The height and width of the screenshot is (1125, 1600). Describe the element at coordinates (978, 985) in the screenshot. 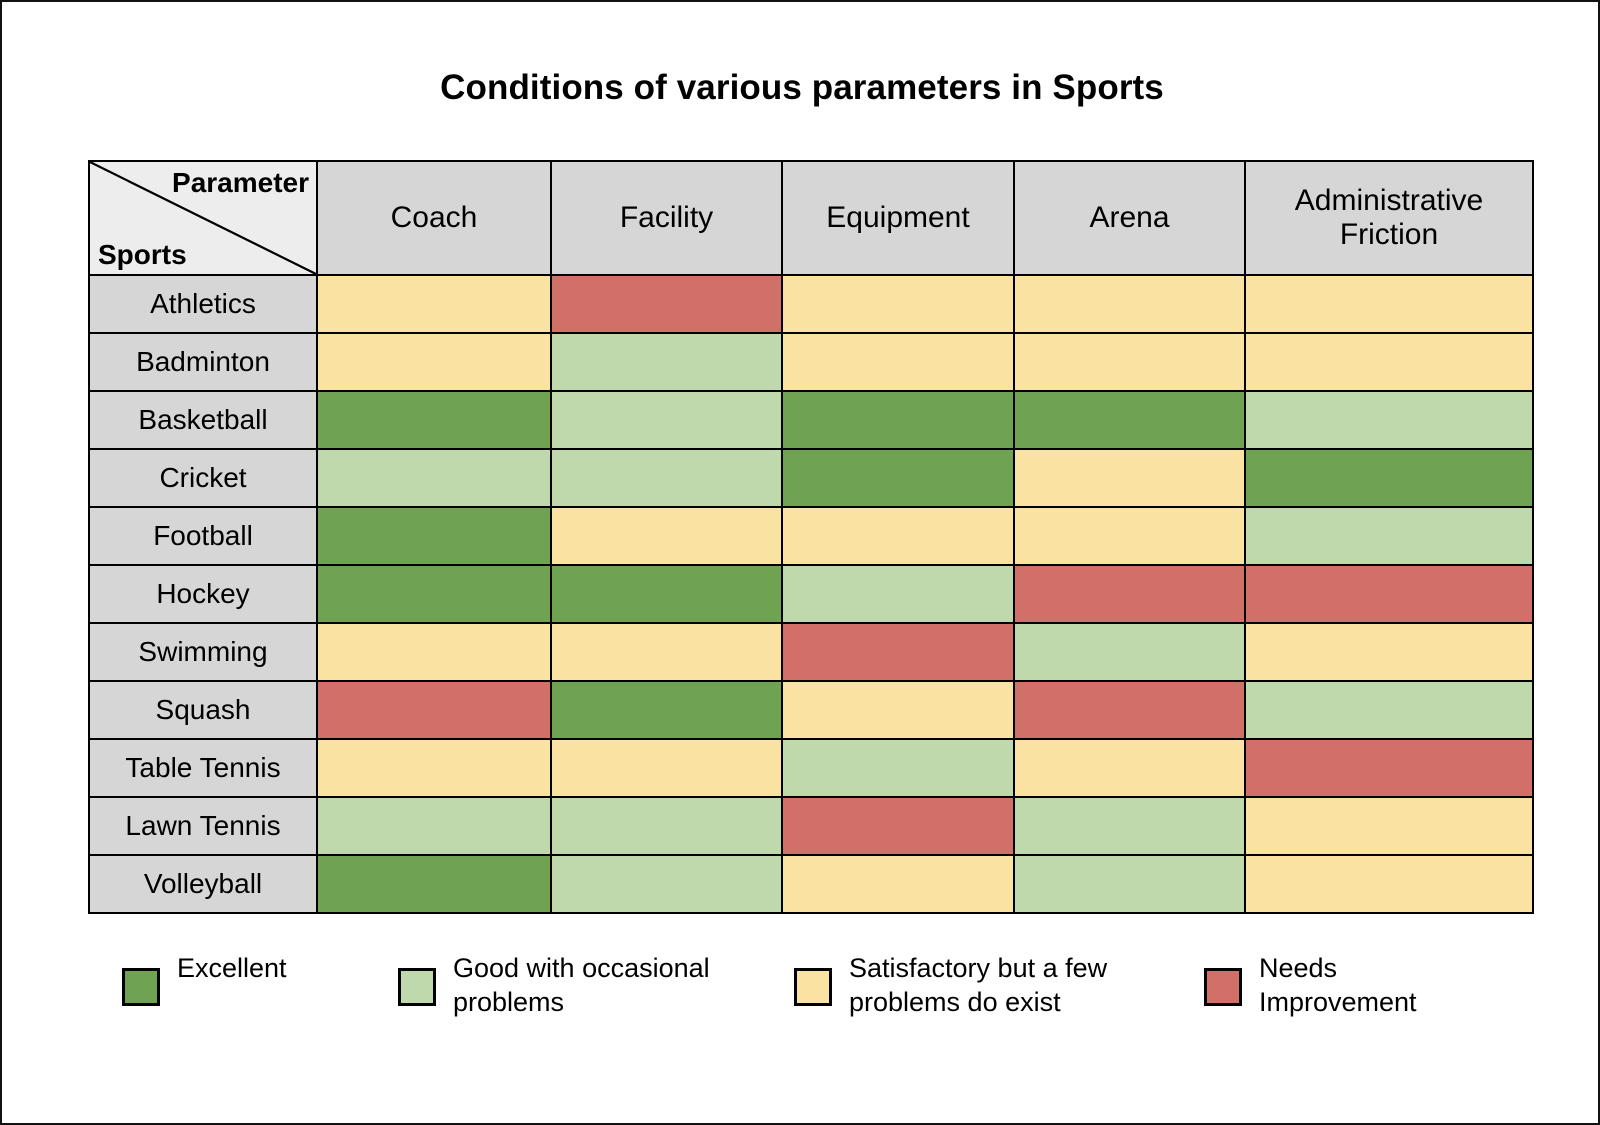

I see `legend-label-satisfactory: Satisfactory but a few problems do exist` at that location.